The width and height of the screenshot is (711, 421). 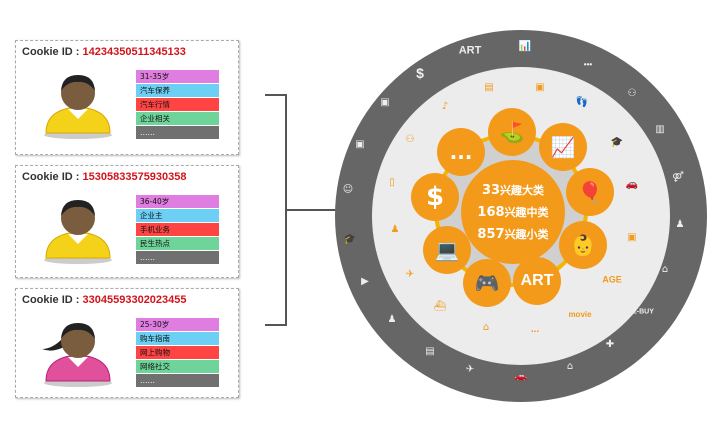 I want to click on baby-icon: ☺, so click(x=348, y=189).